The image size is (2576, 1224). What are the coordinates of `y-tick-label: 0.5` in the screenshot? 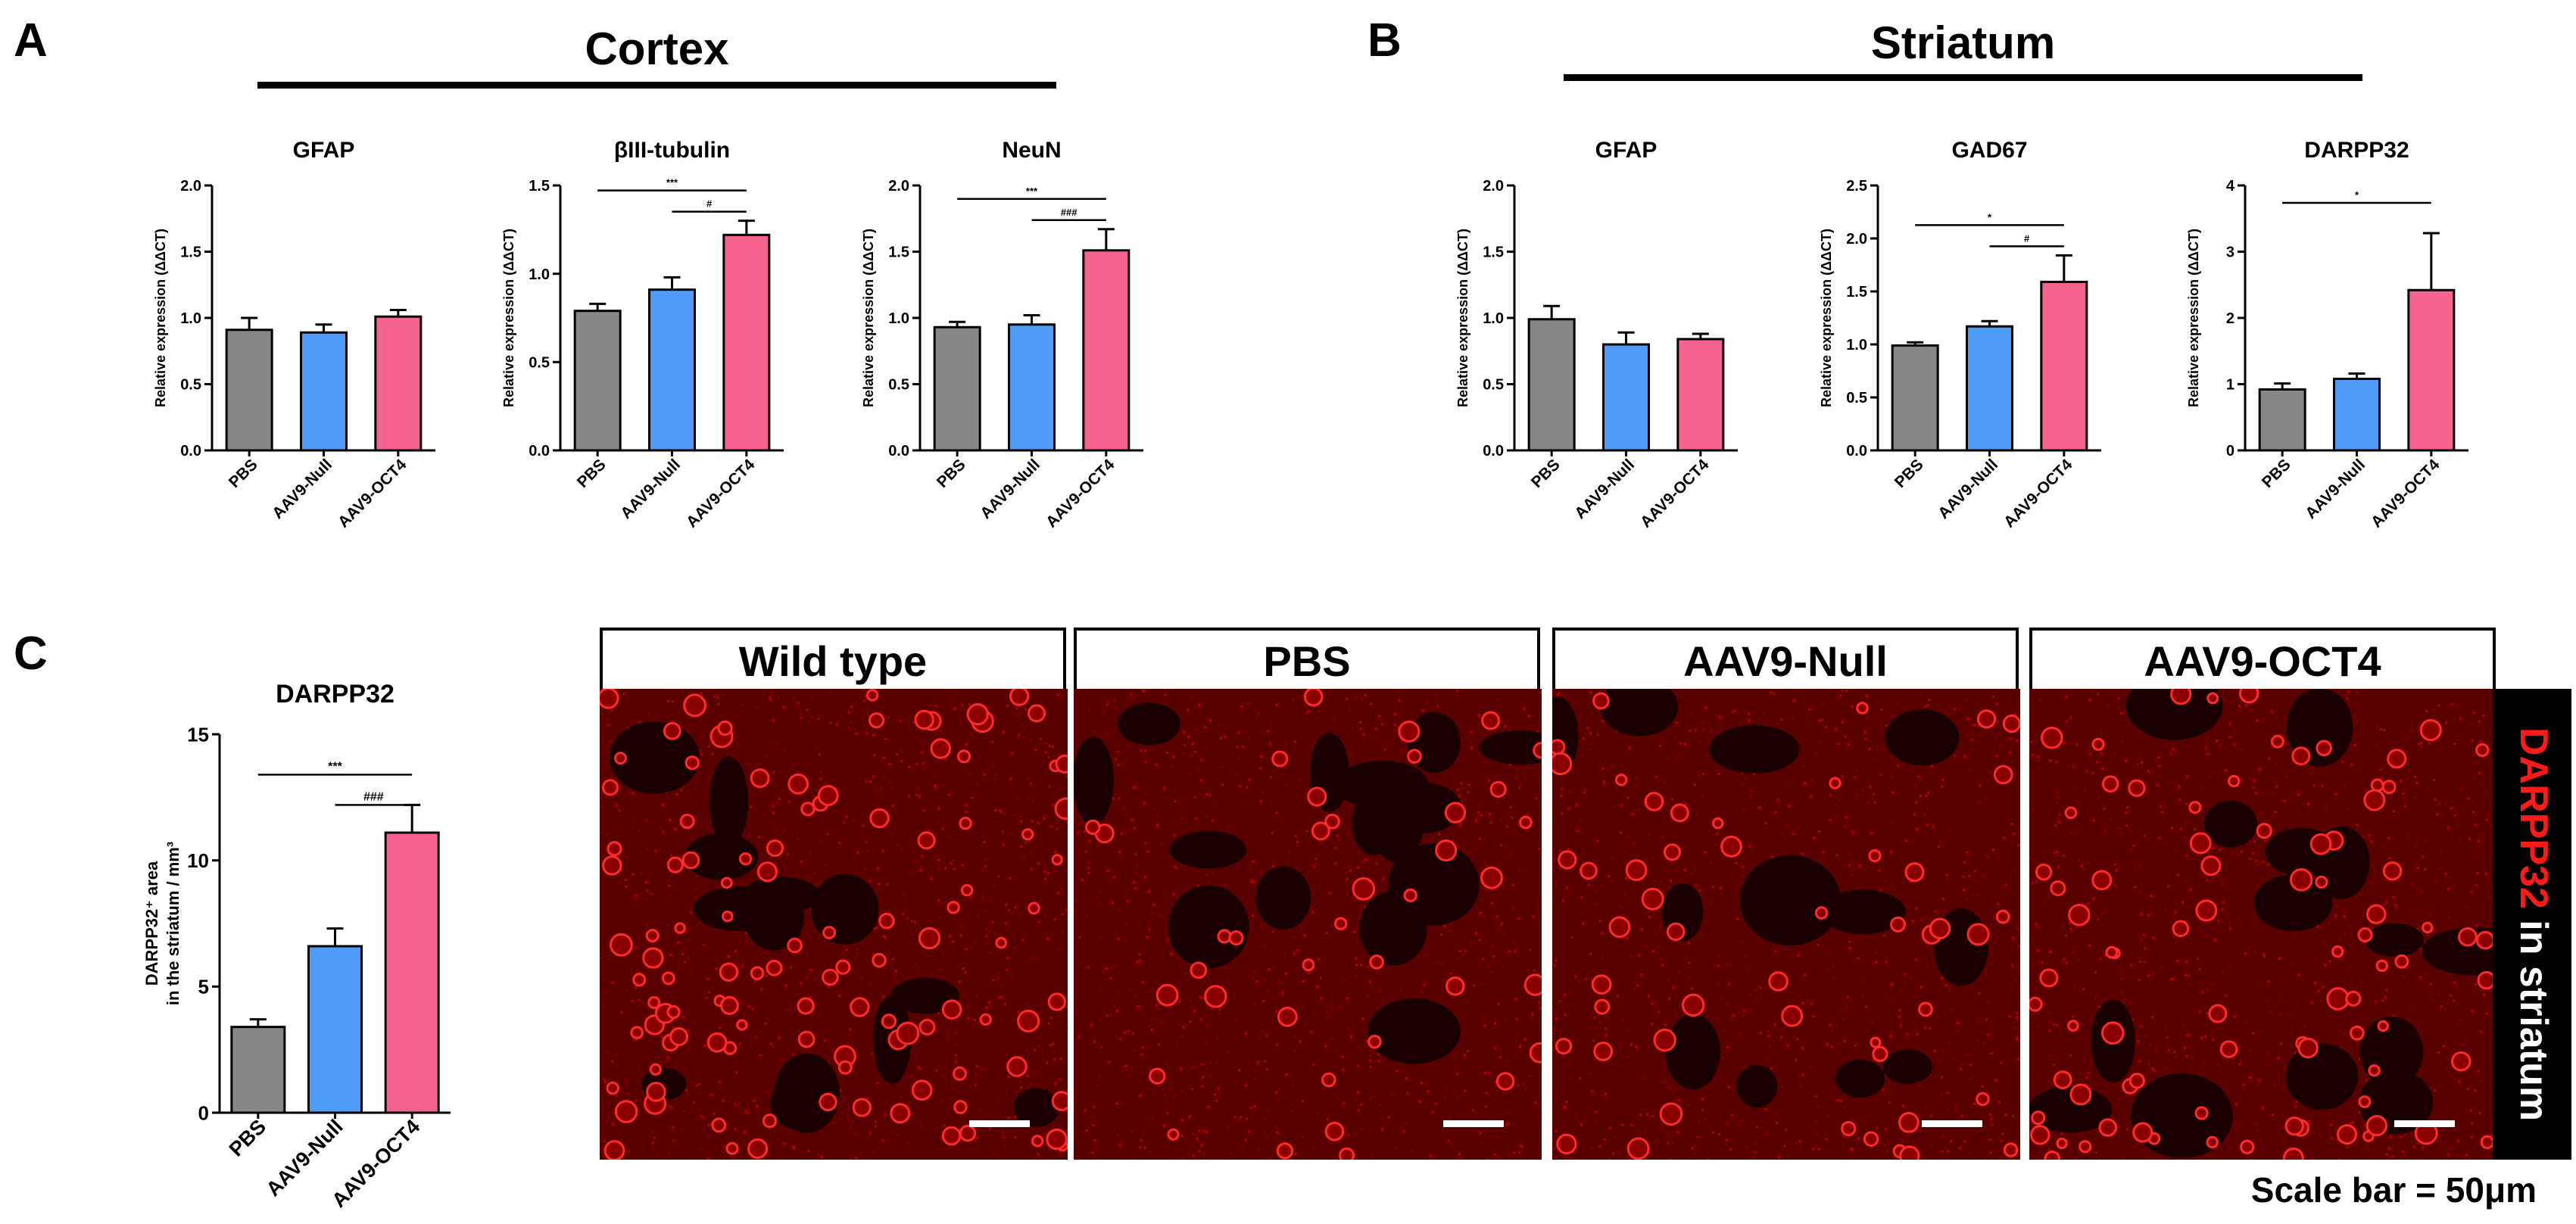 It's located at (898, 385).